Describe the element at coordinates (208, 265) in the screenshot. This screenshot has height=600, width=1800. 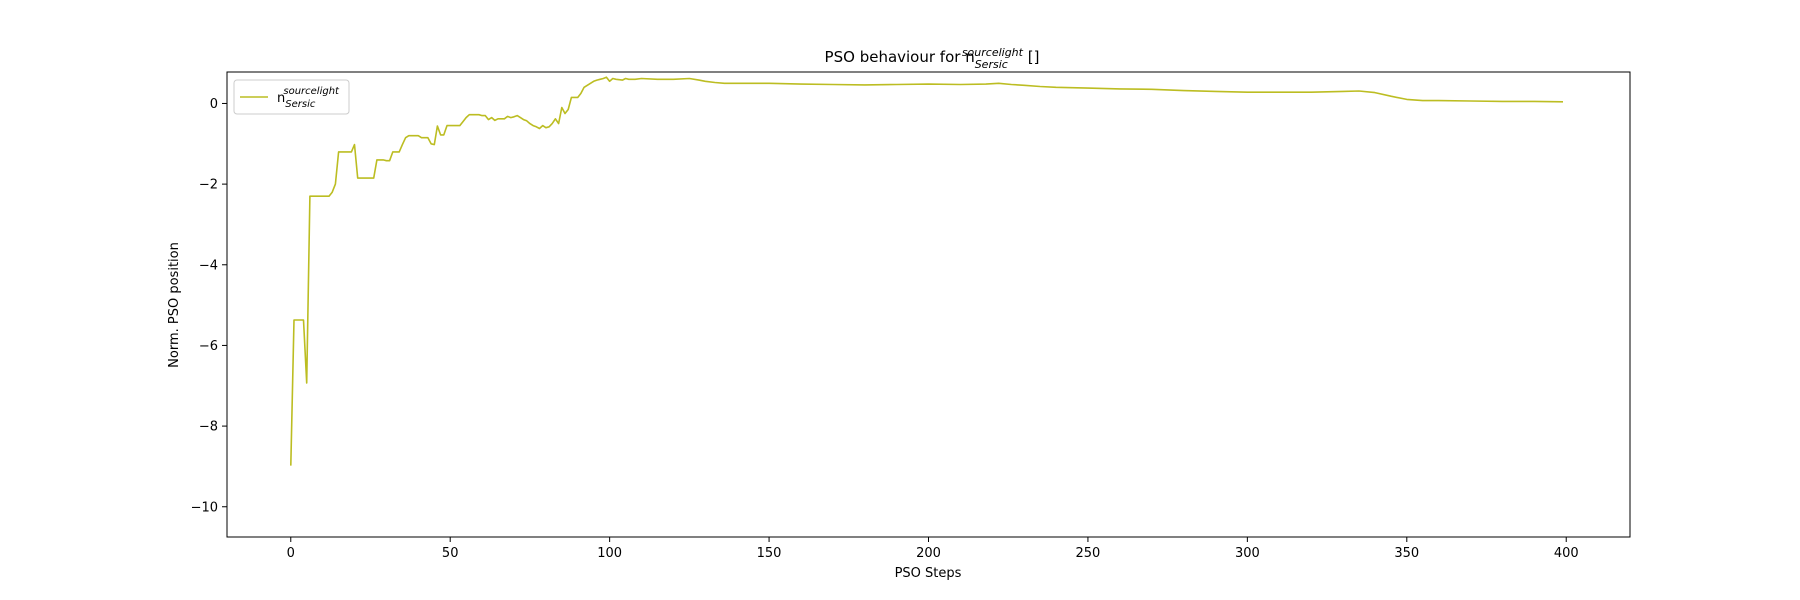
I see `y-tick-label: −4` at that location.